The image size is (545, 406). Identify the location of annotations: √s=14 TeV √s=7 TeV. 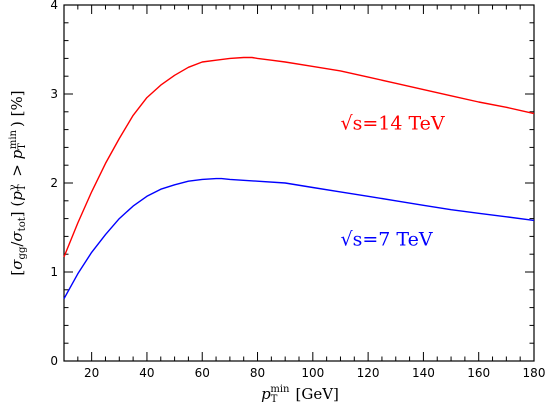
(392, 182).